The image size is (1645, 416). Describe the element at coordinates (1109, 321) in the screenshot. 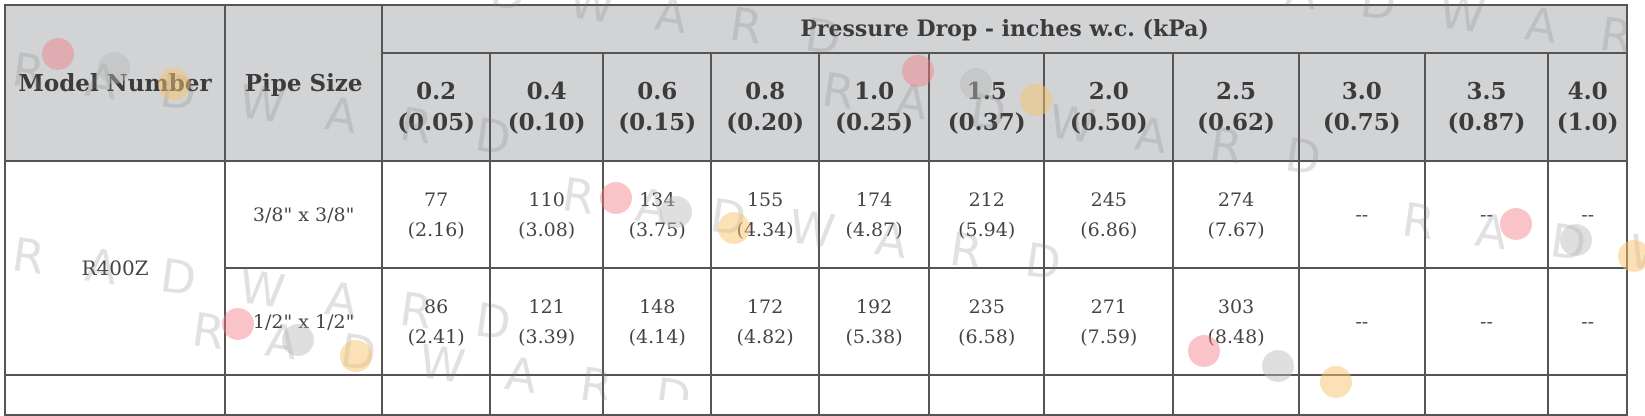

I see `flow-value-cell: 271 (7.59)` at that location.